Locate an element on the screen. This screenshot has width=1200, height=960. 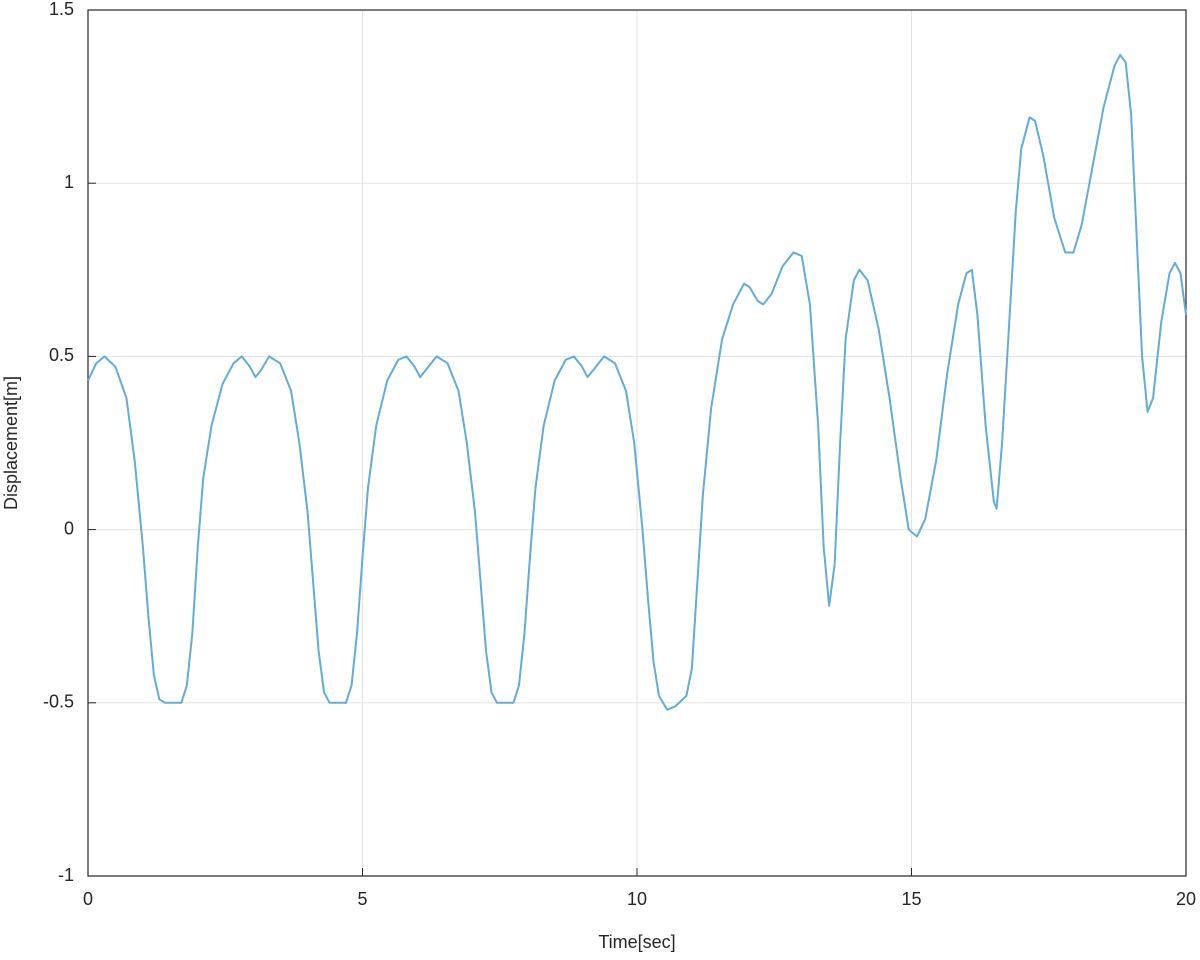
x-axis-label: Time[sec] is located at coordinates (636, 942).